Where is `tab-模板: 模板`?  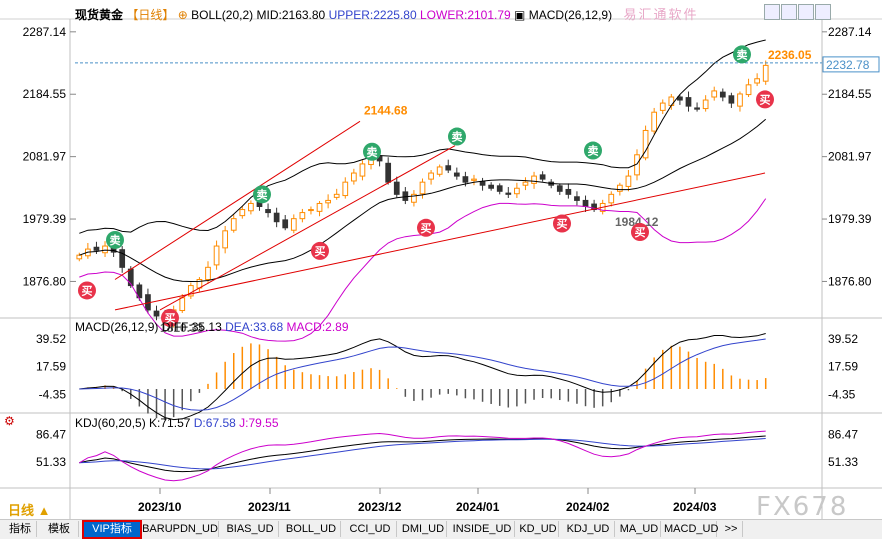
tab-模板: 模板 is located at coordinates (59, 529).